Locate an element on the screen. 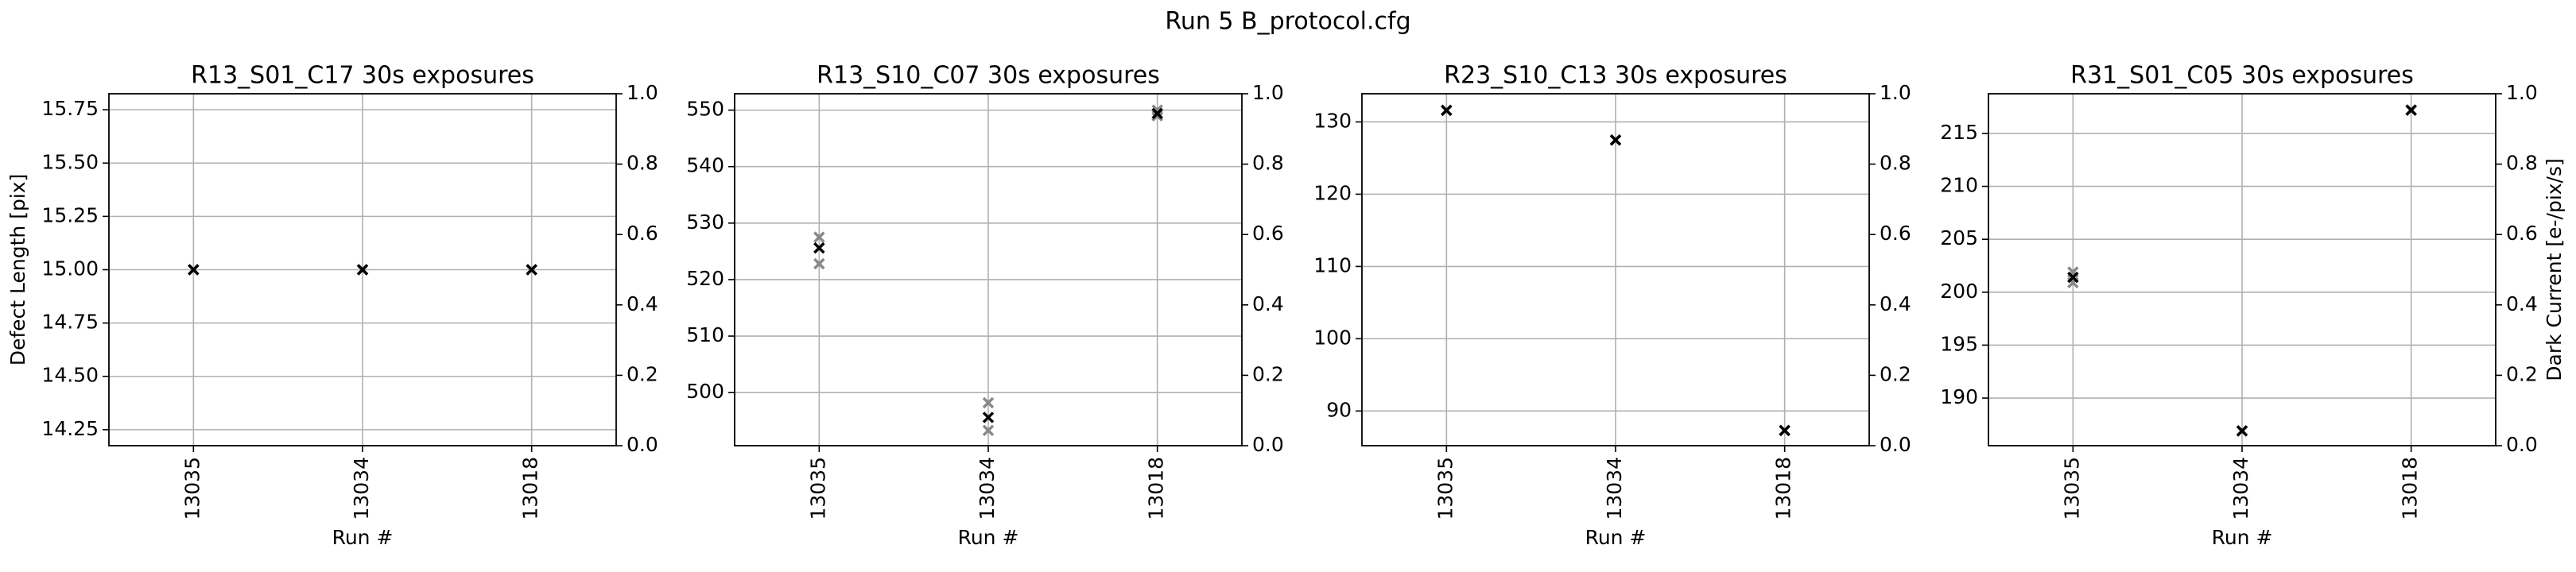 This screenshot has height=572, width=2576. y-tick-label: 510 is located at coordinates (705, 334).